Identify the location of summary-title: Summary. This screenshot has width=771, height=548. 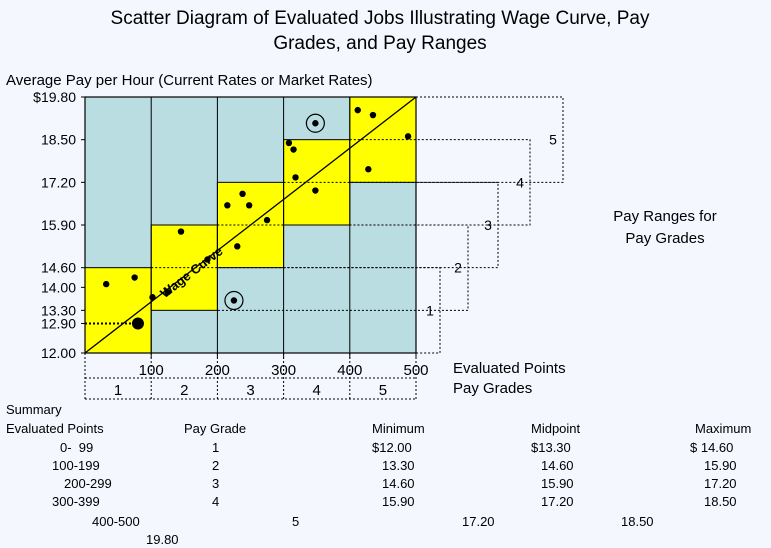
(34, 409).